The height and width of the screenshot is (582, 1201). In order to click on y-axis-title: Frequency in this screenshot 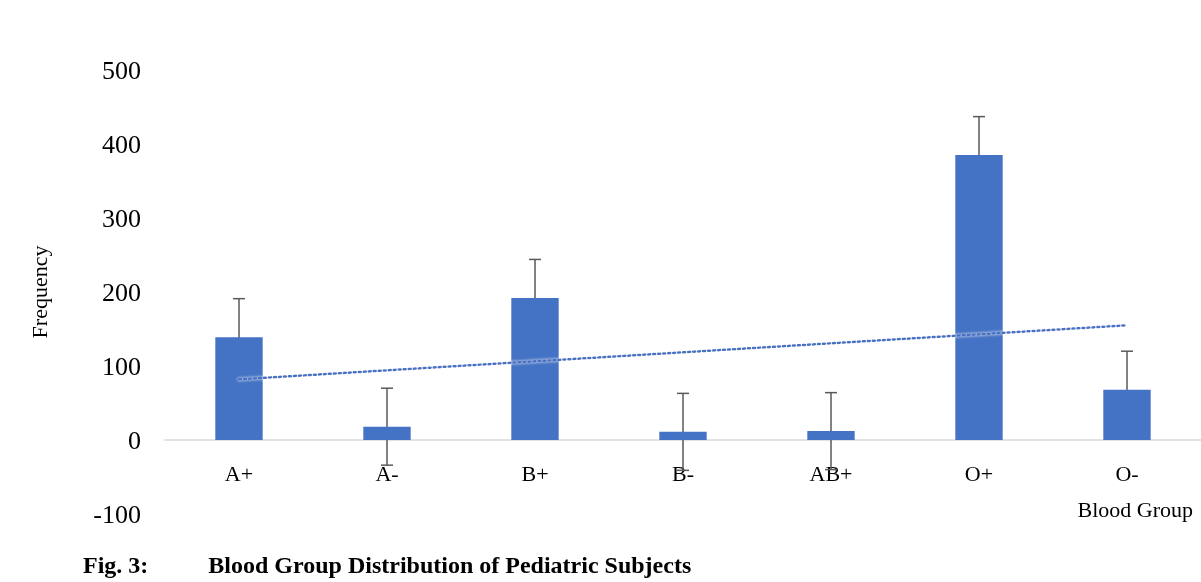, I will do `click(39, 292)`.